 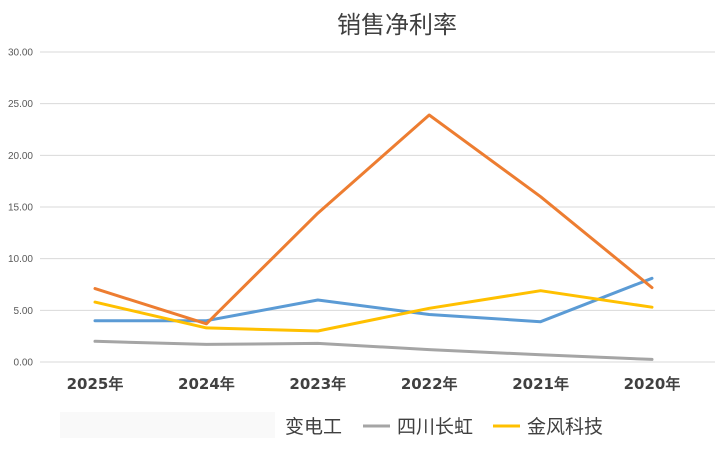 What do you see at coordinates (206, 384) in the screenshot?
I see `x-tick-label: 2024年` at bounding box center [206, 384].